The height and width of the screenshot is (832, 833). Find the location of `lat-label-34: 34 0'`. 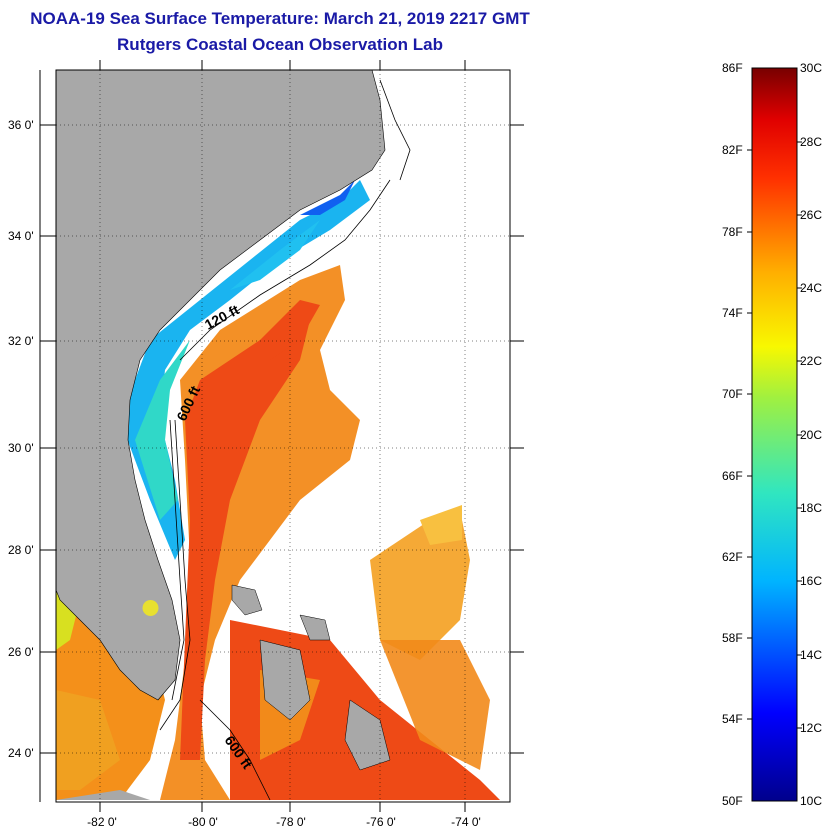

lat-label-34: 34 0' is located at coordinates (21, 236).